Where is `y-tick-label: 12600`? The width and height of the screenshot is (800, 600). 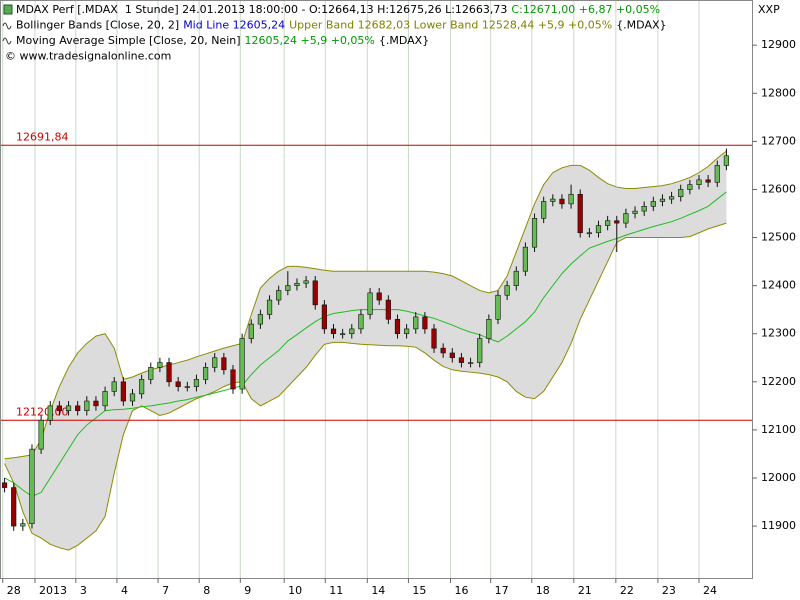 y-tick-label: 12600 is located at coordinates (778, 188).